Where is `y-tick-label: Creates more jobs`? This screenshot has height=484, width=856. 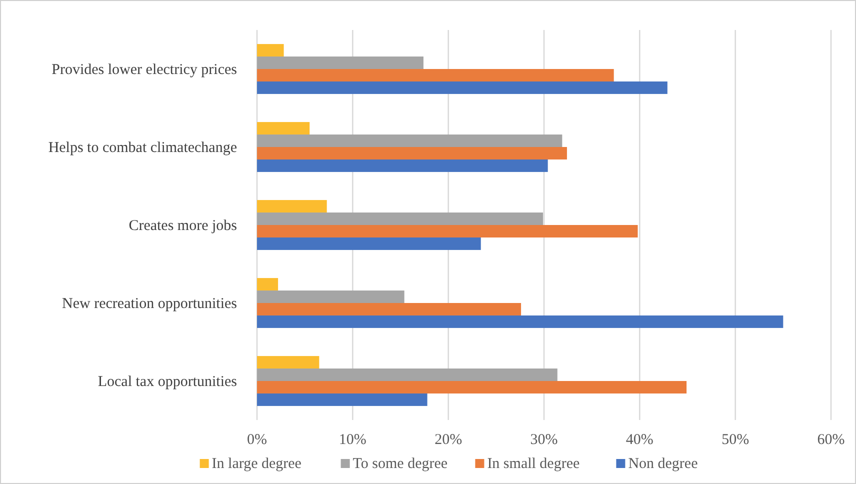
y-tick-label: Creates more jobs is located at coordinates (183, 226).